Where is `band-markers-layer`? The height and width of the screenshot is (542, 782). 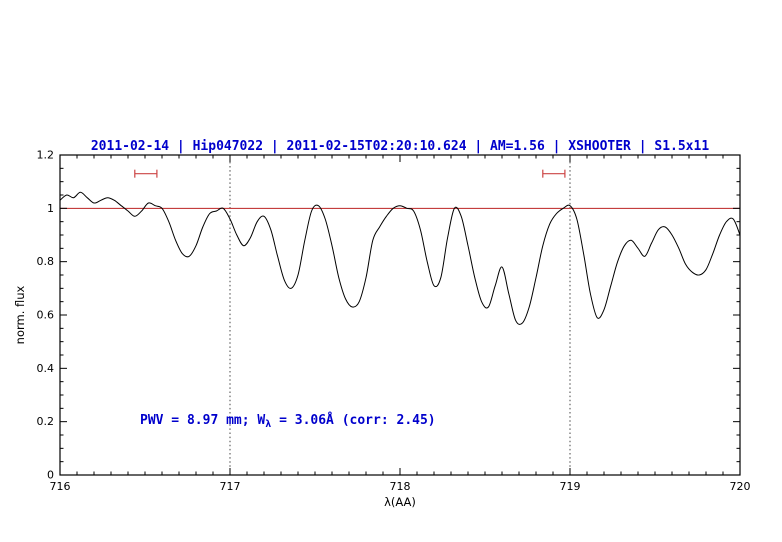
band-markers-layer is located at coordinates (350, 173).